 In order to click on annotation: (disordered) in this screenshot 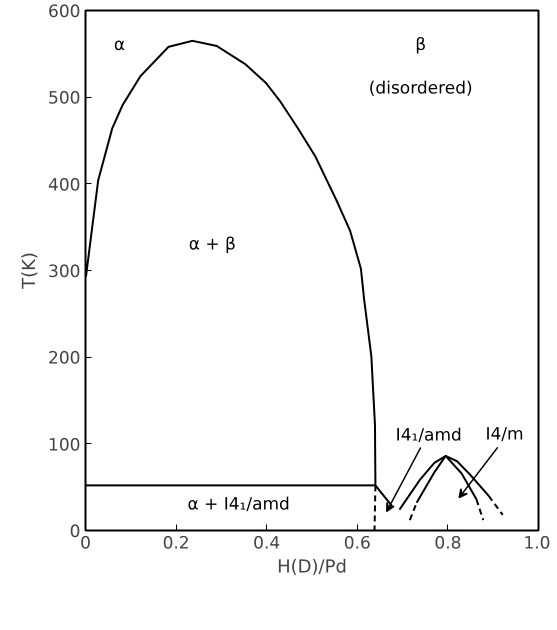, I will do `click(420, 88)`.